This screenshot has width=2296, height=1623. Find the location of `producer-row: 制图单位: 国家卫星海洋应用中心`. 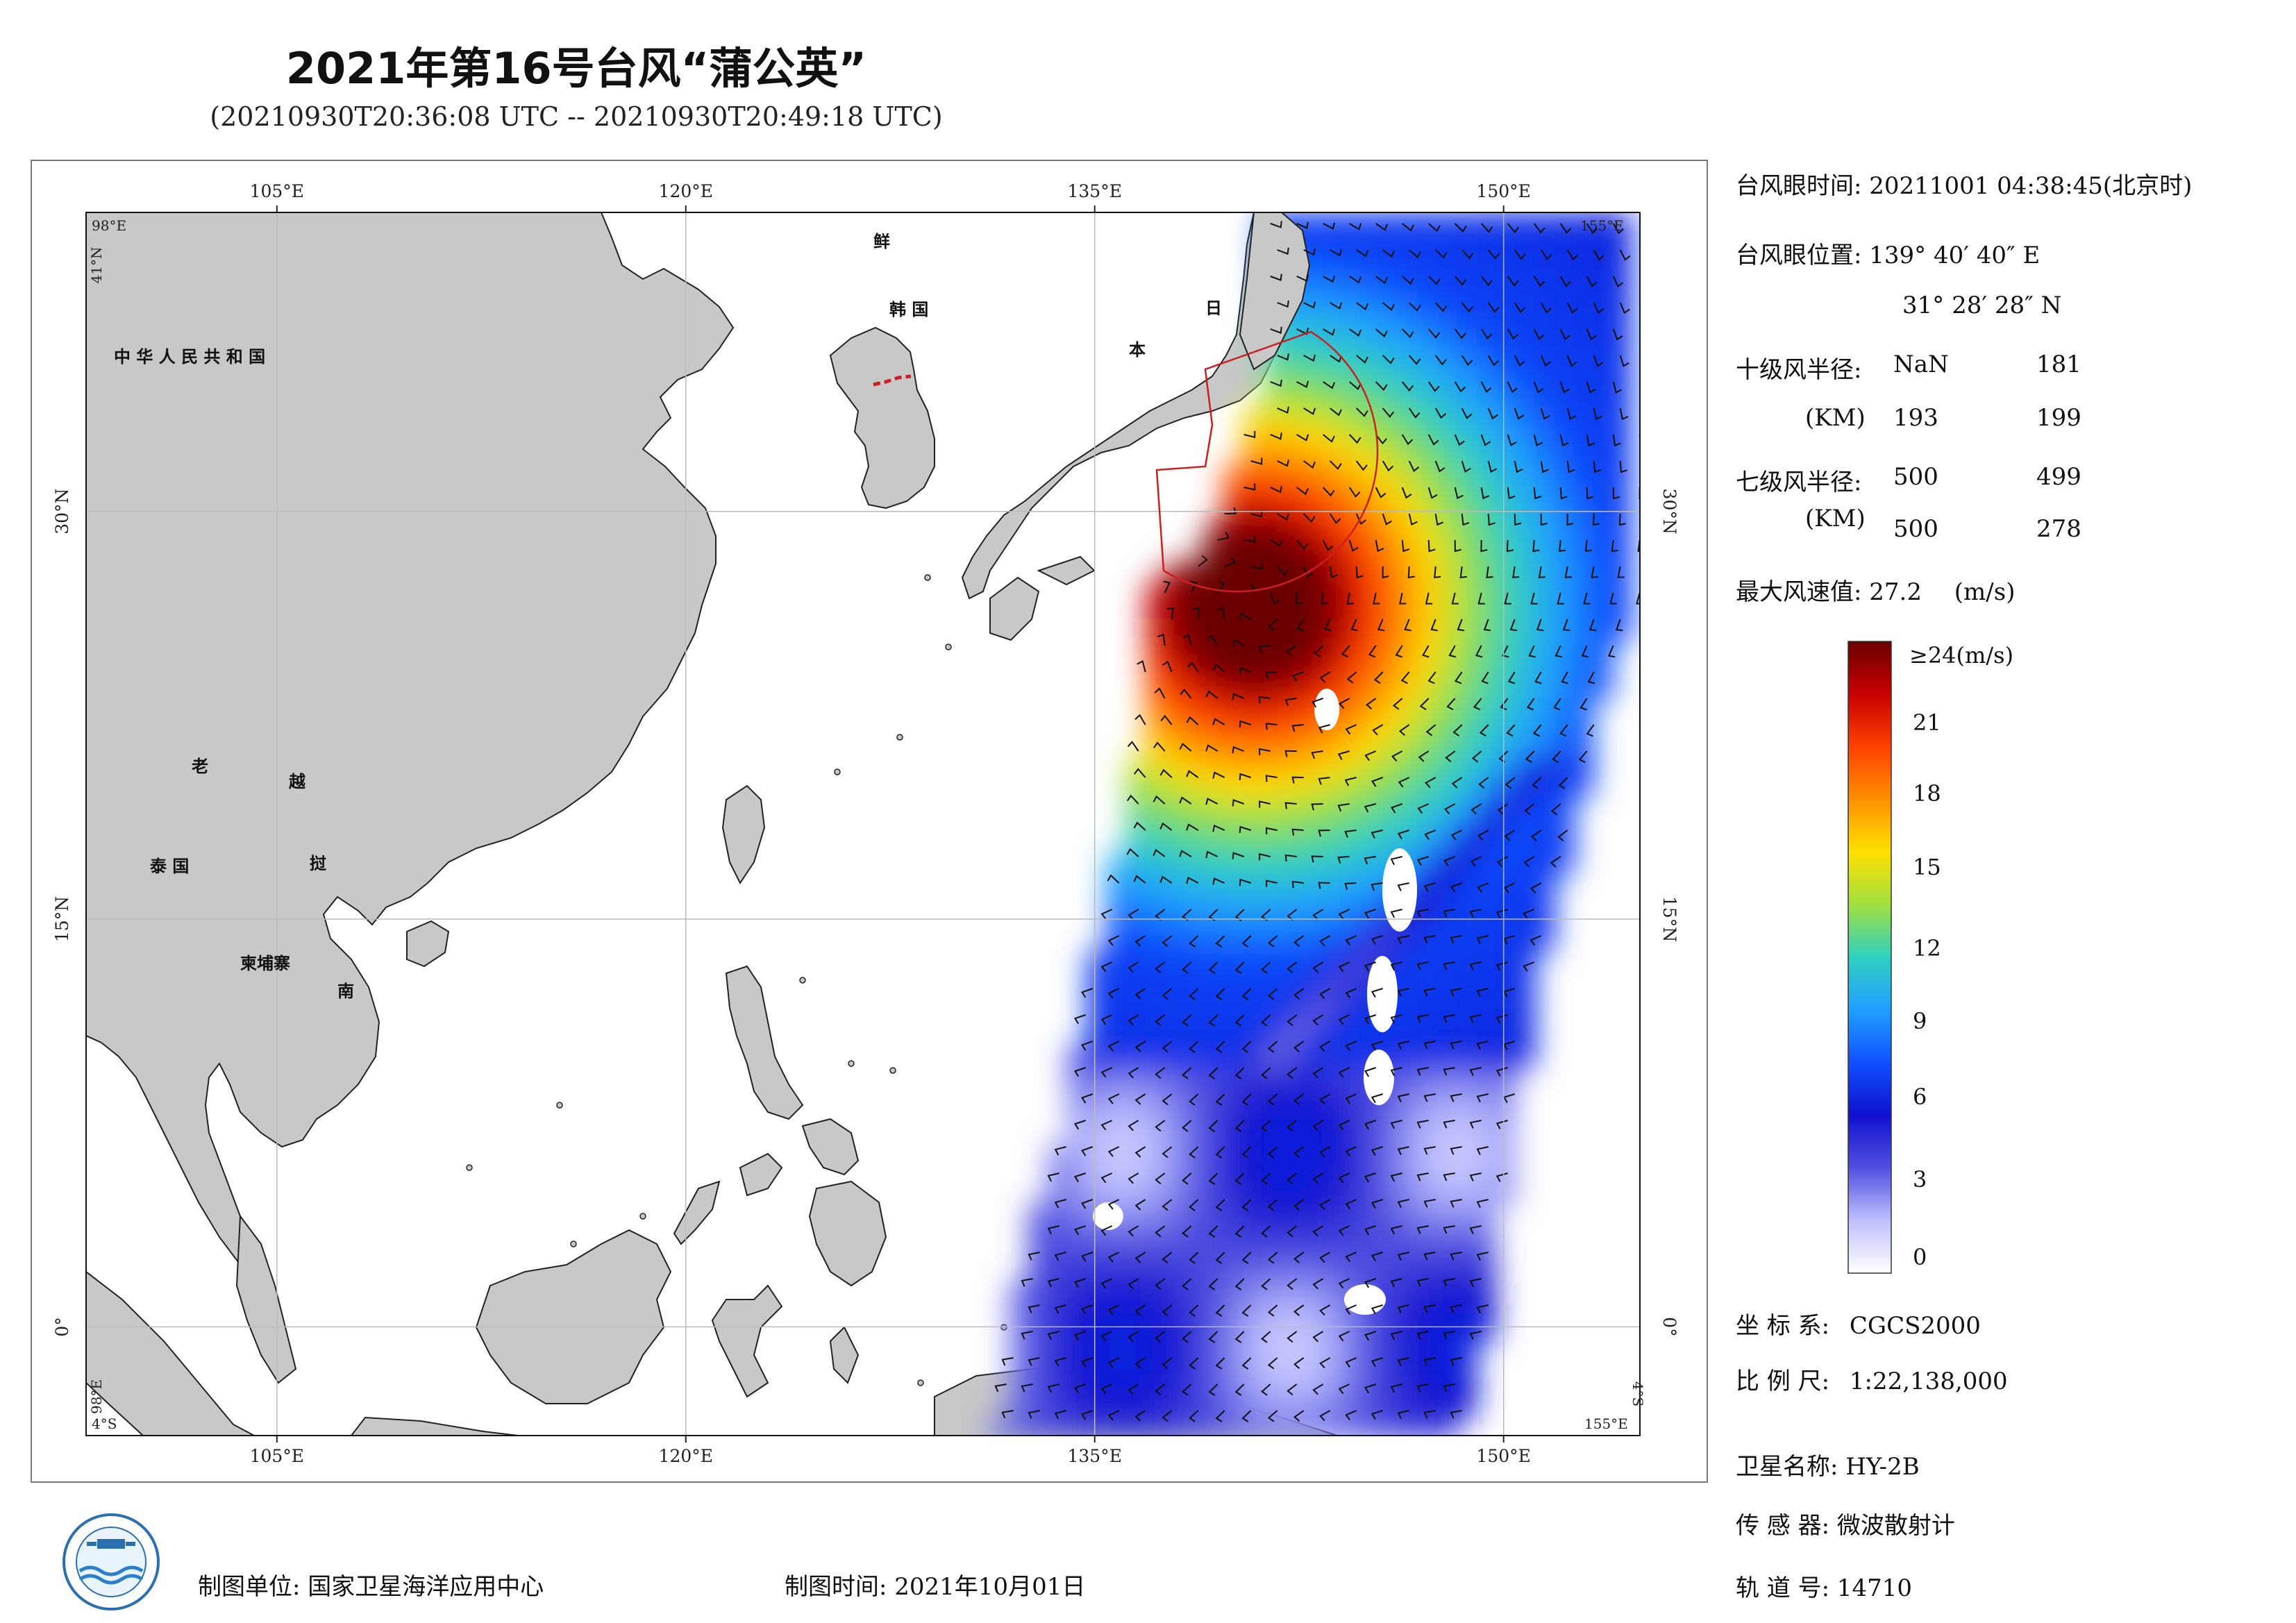

producer-row: 制图单位: 国家卫星海洋应用中心 is located at coordinates (371, 1584).